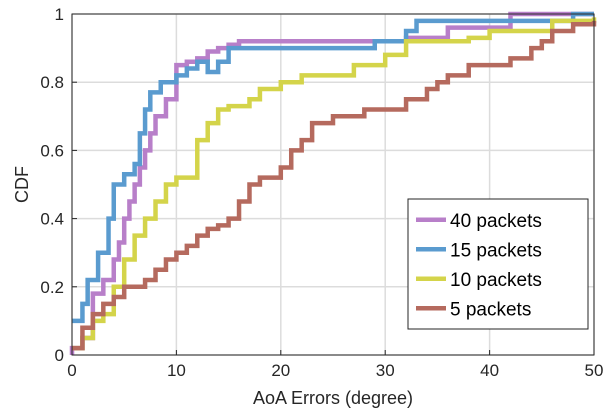 The width and height of the screenshot is (611, 411). Describe the element at coordinates (496, 280) in the screenshot. I see `legend-label-2: 10 packets` at that location.